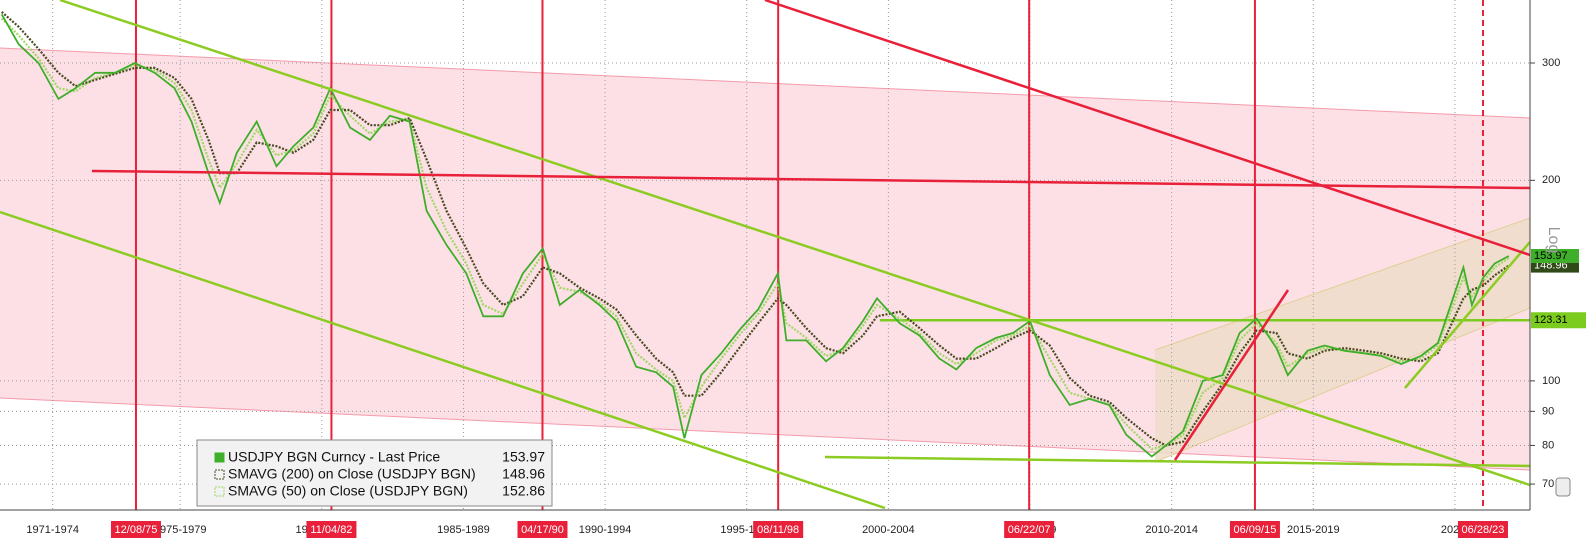 The height and width of the screenshot is (548, 1586). I want to click on y-tick-label: 90, so click(1548, 411).